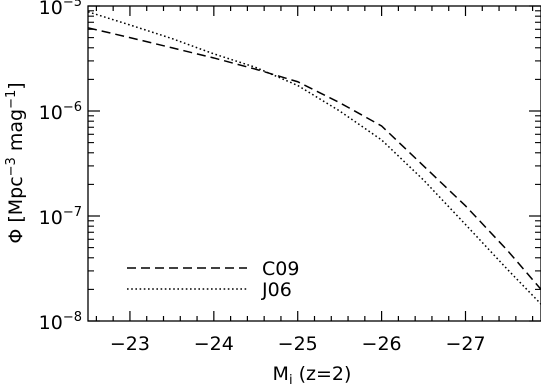 The image size is (541, 387). What do you see at coordinates (280, 269) in the screenshot?
I see `legend-label-c09: C09` at bounding box center [280, 269].